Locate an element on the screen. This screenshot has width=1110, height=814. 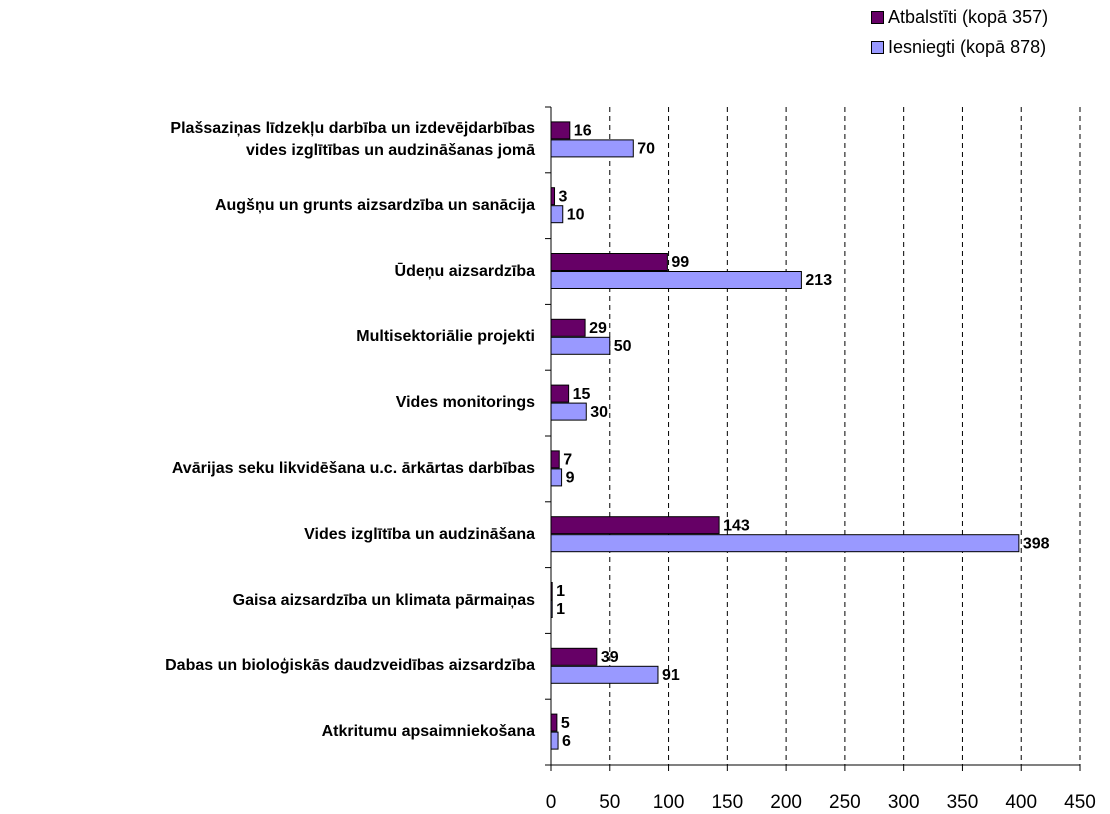
legend-label: Atbalstīti (kopā 357) is located at coordinates (968, 17).